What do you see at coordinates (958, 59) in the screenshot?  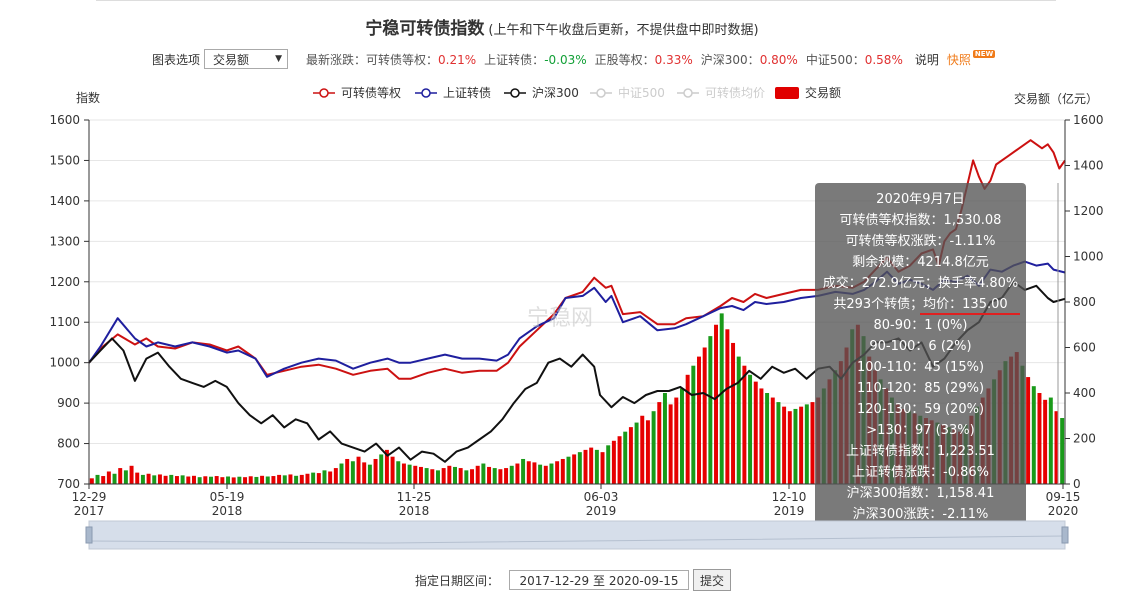 I see `snapshot-link: 快照` at bounding box center [958, 59].